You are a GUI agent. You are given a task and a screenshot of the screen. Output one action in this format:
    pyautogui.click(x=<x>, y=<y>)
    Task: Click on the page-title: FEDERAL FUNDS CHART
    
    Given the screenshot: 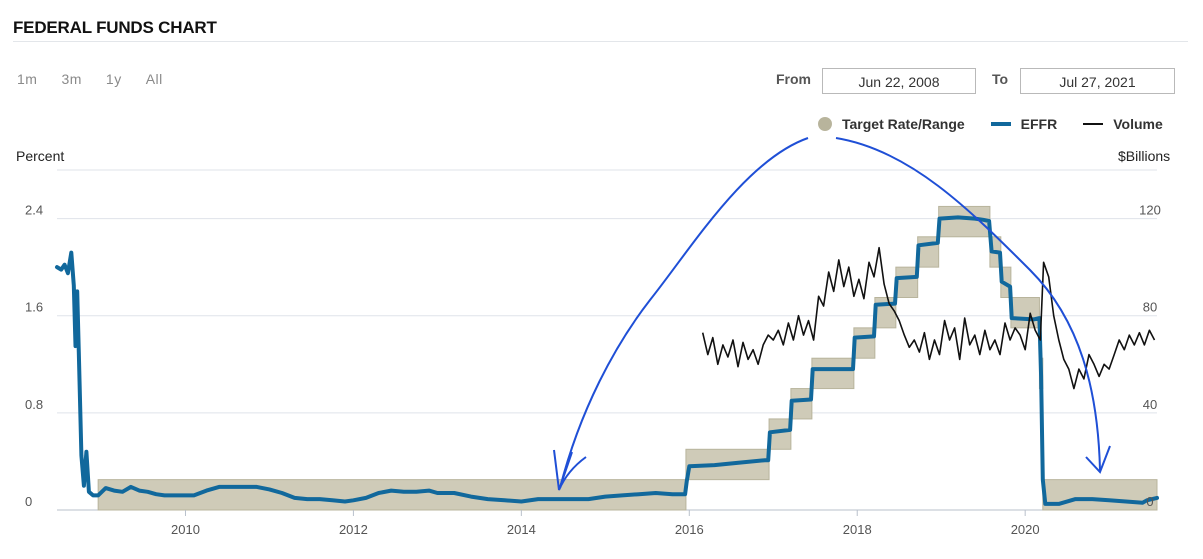 What is the action you would take?
    pyautogui.click(x=115, y=27)
    